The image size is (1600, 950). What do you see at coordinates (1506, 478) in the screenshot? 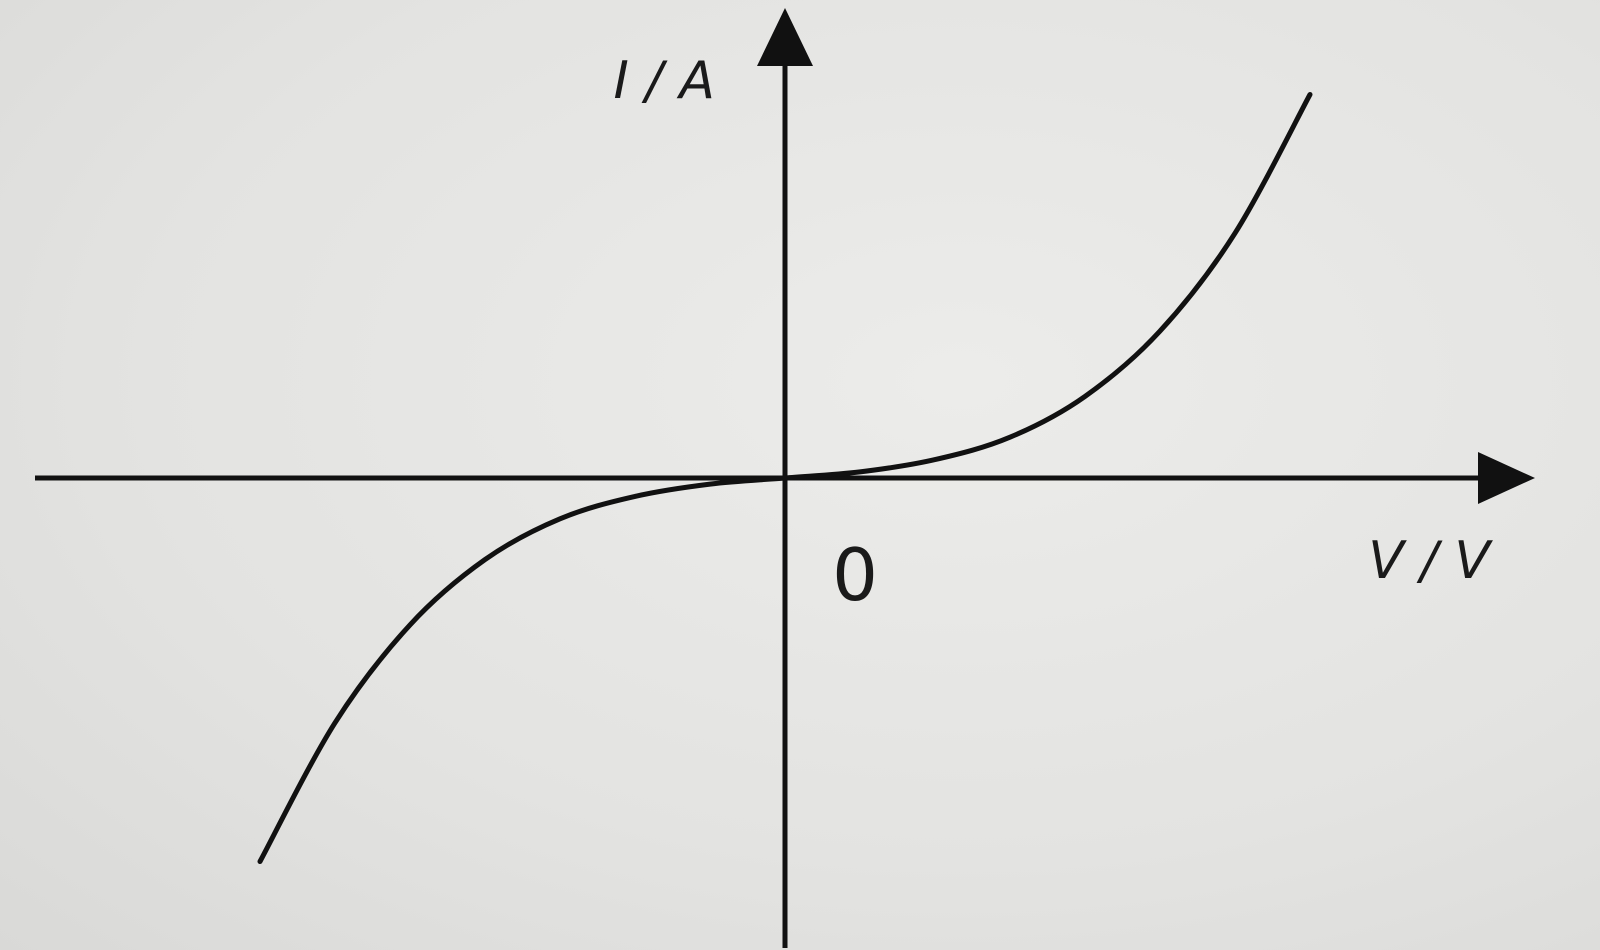
I see `x-axis-arrowhead` at bounding box center [1506, 478].